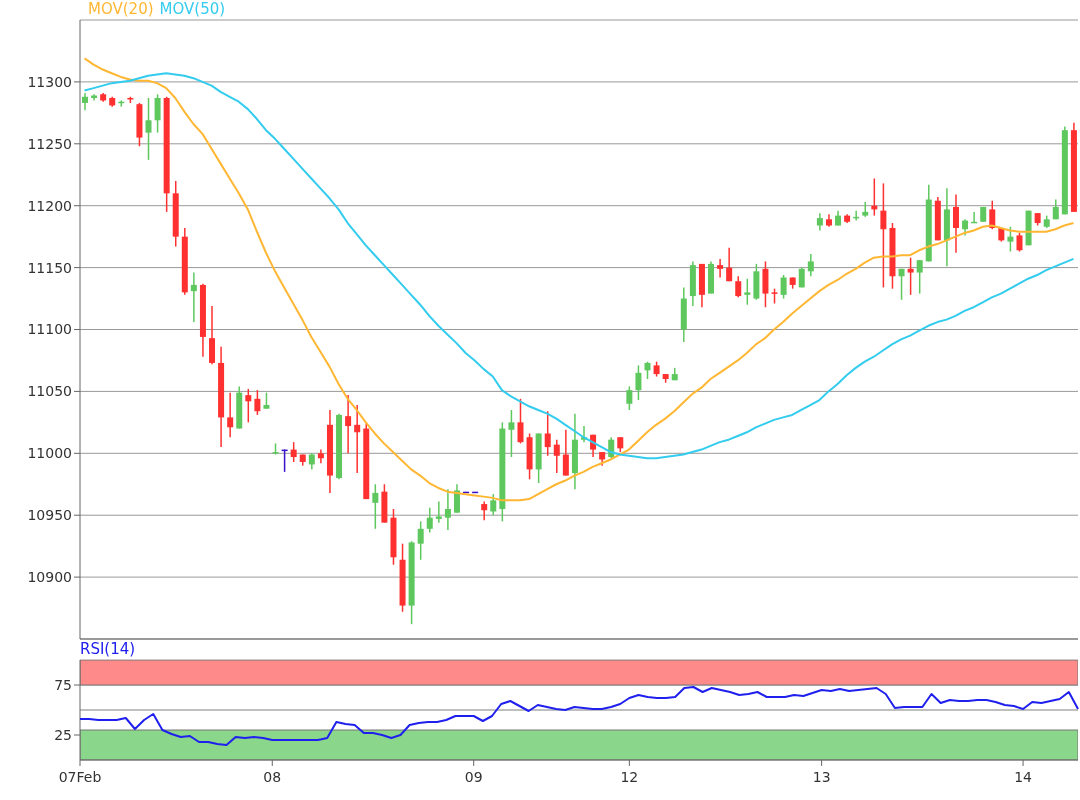  Describe the element at coordinates (49, 391) in the screenshot. I see `y-tick-label: 11050` at that location.